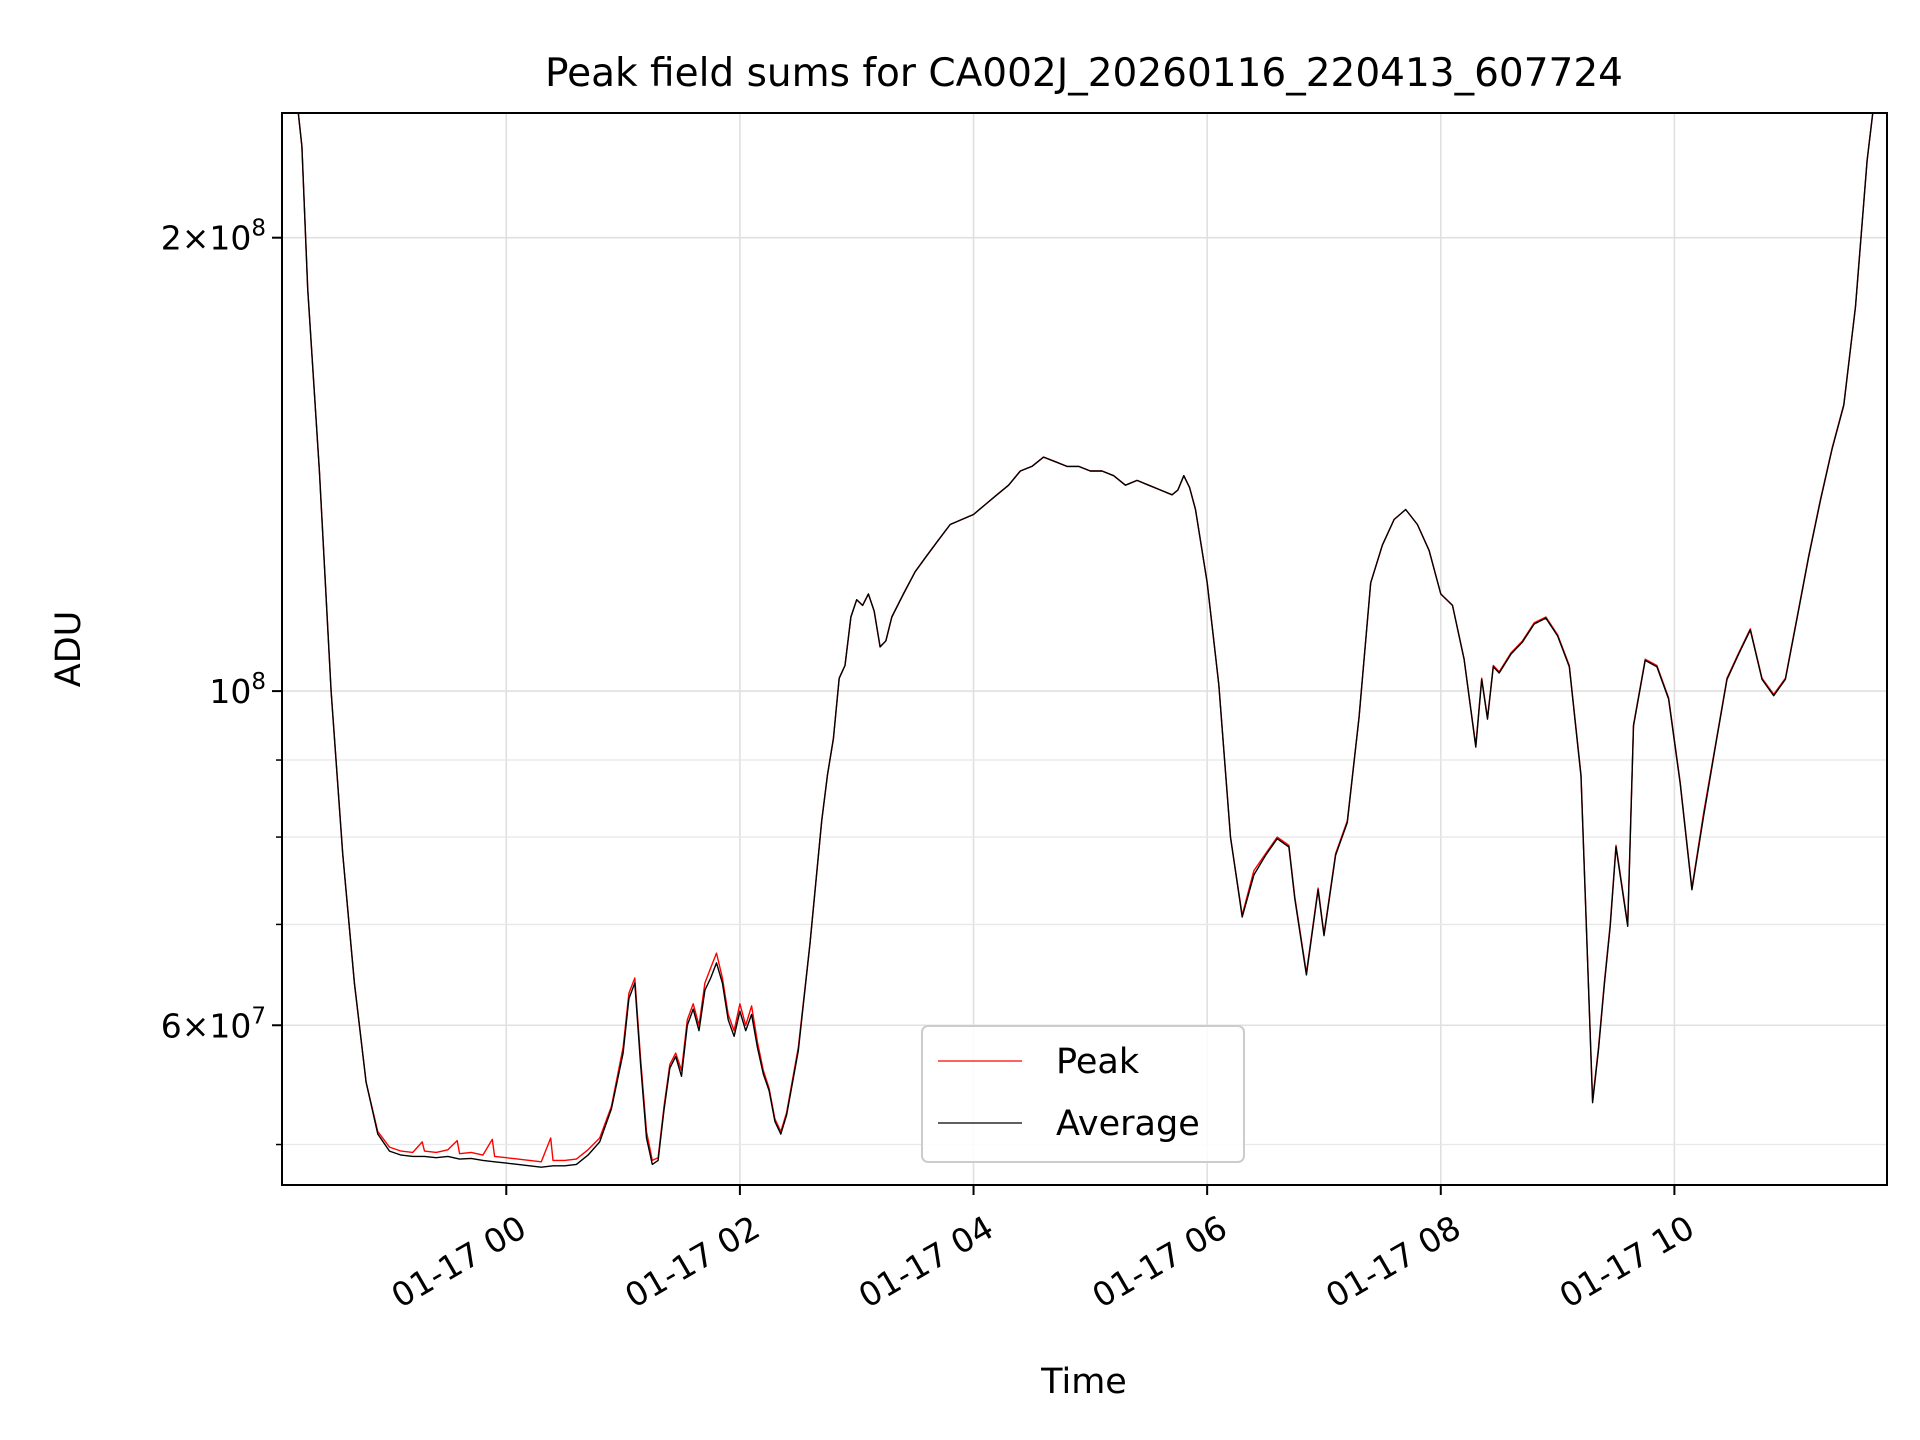 The height and width of the screenshot is (1440, 1920). Describe the element at coordinates (213, 237) in the screenshot. I see `y-tick-label: 2×108` at that location.